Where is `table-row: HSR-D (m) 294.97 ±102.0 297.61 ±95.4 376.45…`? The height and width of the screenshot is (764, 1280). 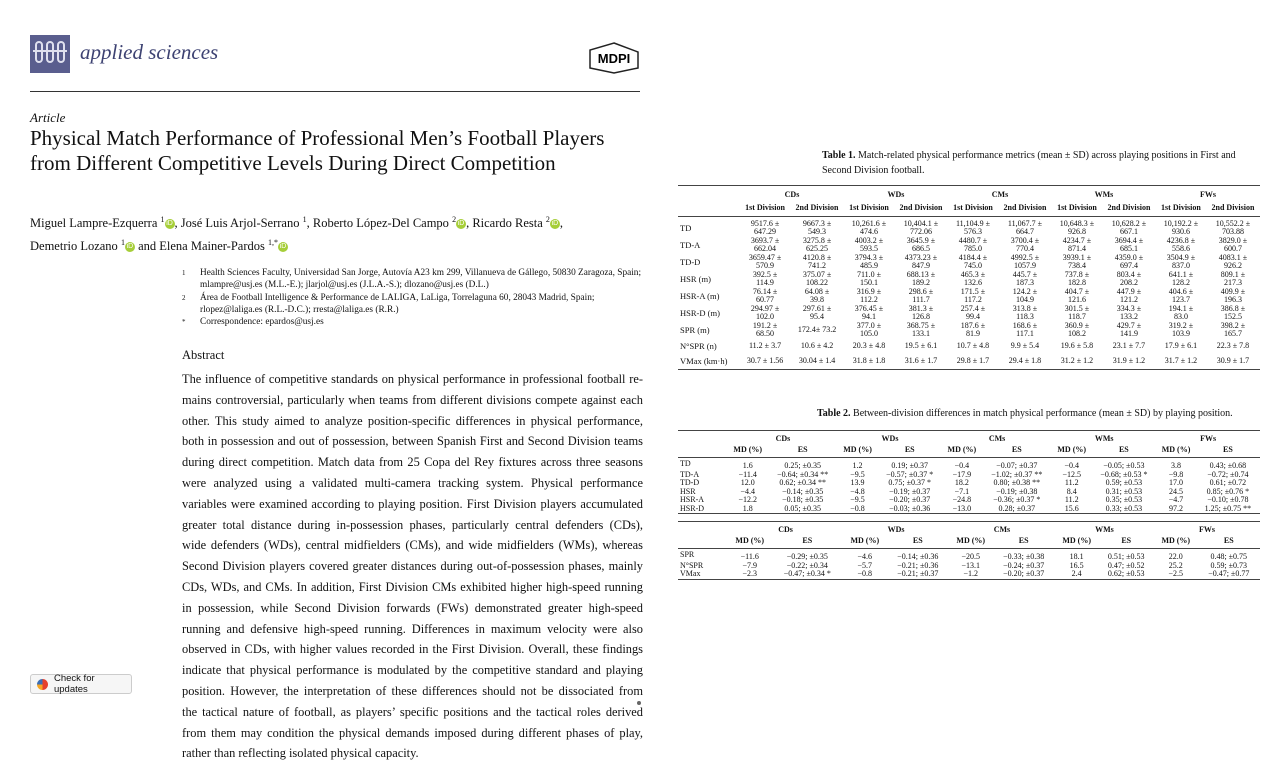 table-row: HSR-D (m) 294.97 ±102.0 297.61 ±95.4 376.45… is located at coordinates (969, 312).